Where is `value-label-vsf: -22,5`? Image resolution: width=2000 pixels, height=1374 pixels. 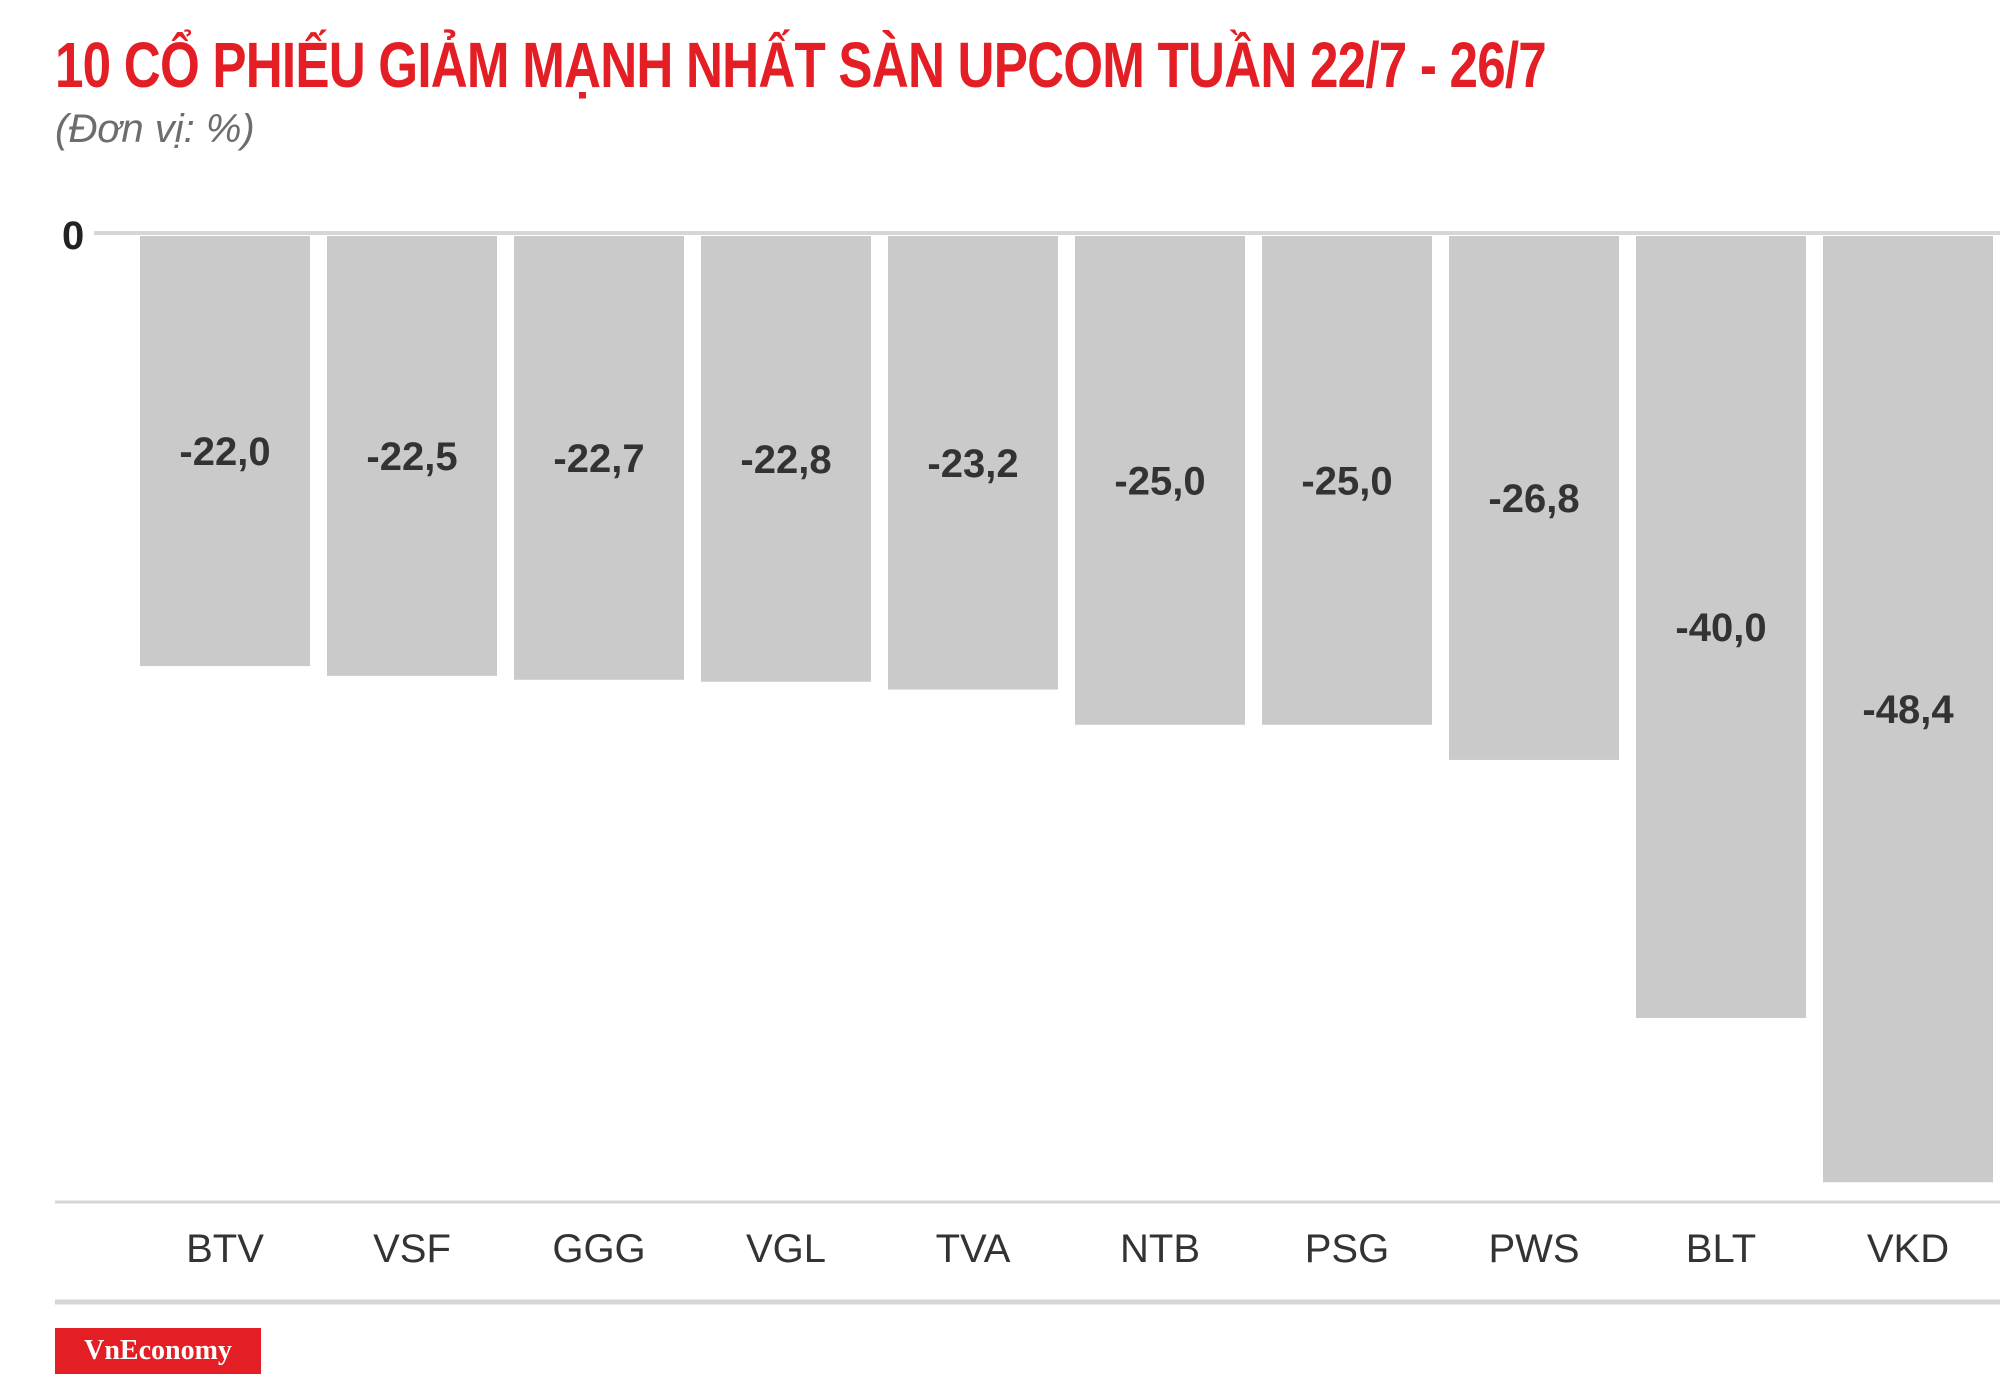 value-label-vsf: -22,5 is located at coordinates (411, 457).